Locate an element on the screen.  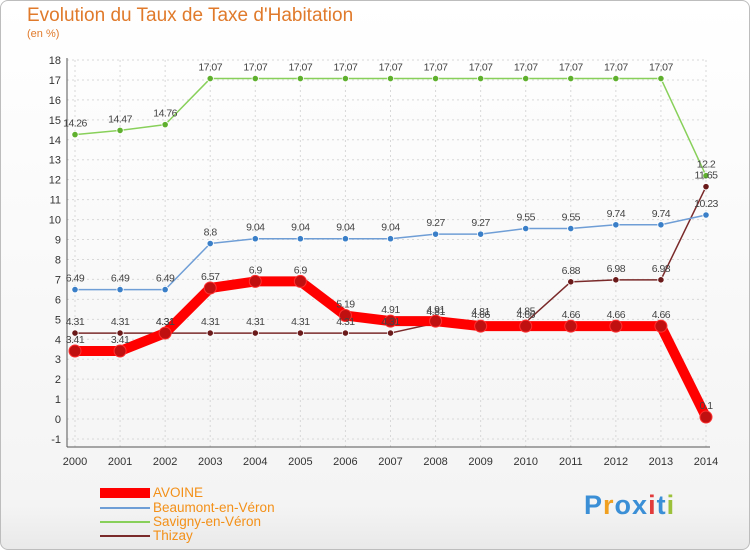
y-tick-label: 5 is located at coordinates (58, 320).